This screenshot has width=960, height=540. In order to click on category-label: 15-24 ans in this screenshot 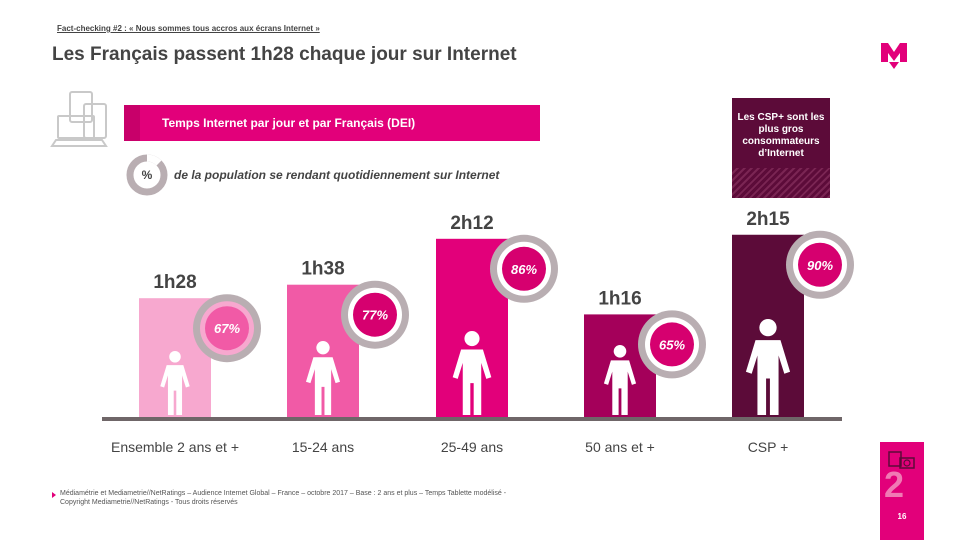, I will do `click(323, 447)`.